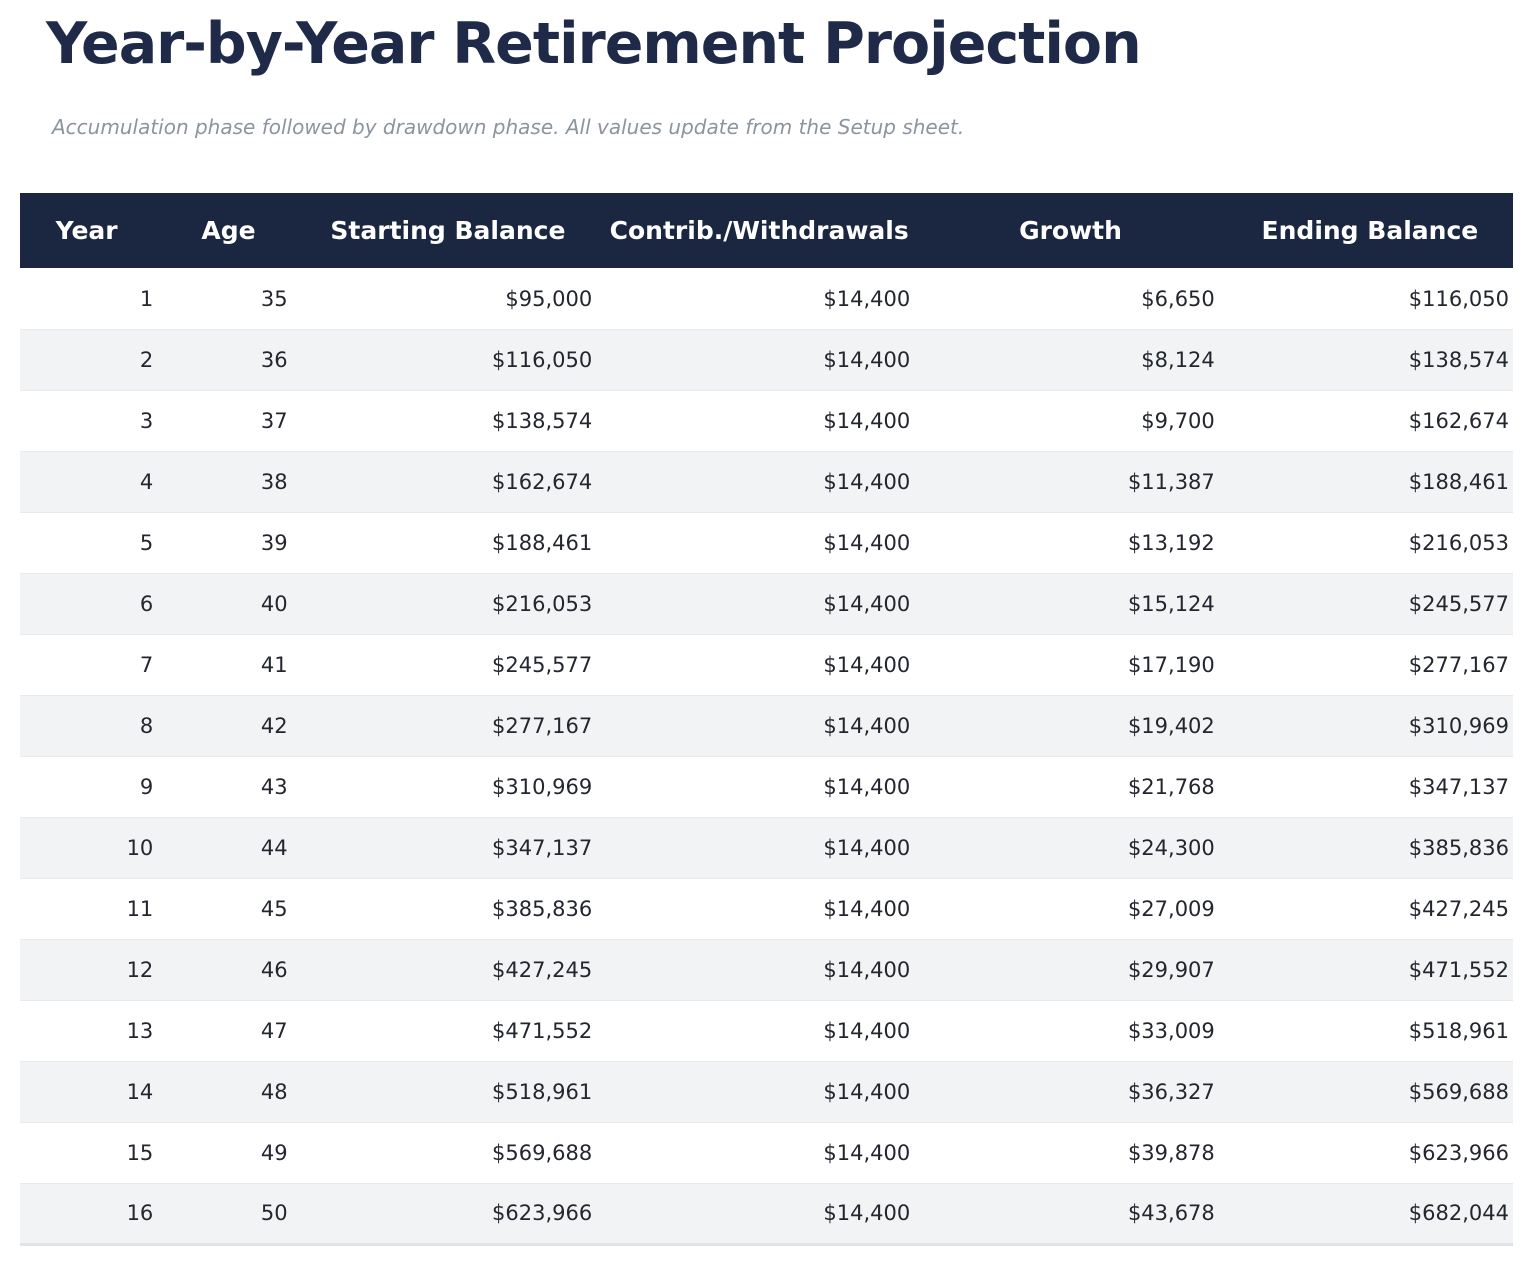  I want to click on cell-year: 16, so click(95, 1214).